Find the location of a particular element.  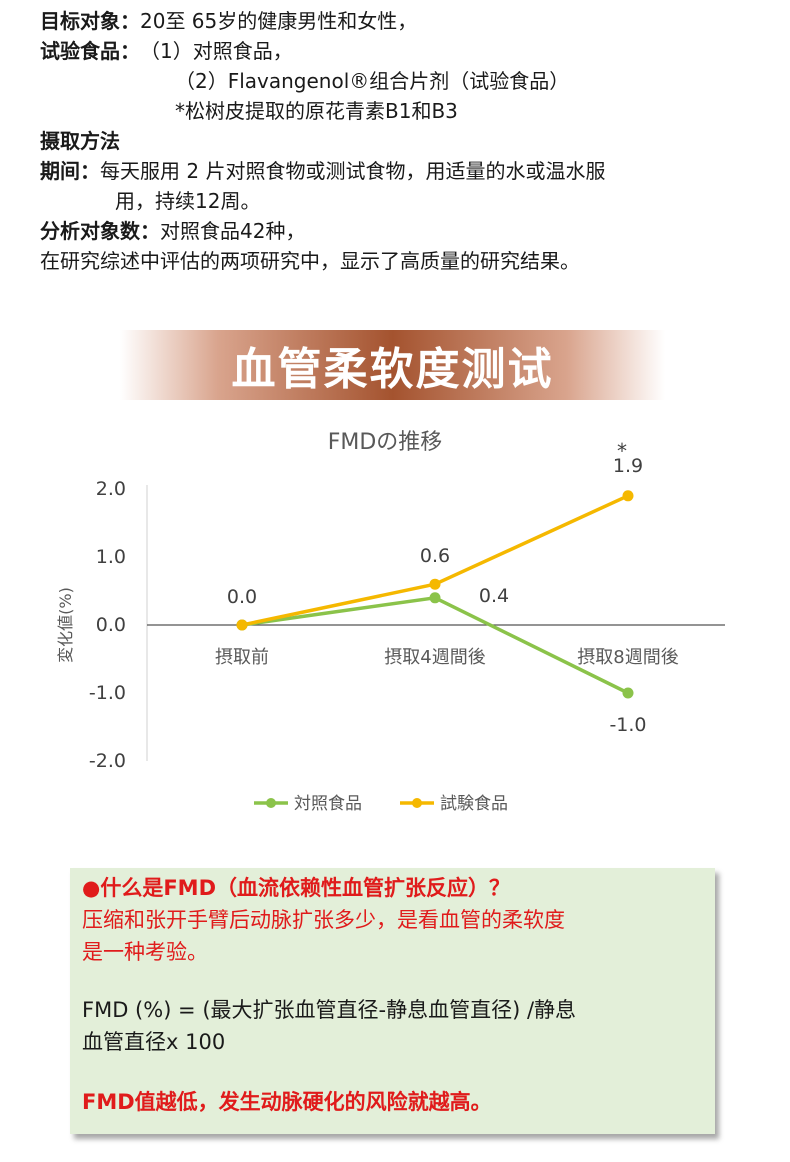

y-axis-label: 変化値(%) is located at coordinates (65, 625).